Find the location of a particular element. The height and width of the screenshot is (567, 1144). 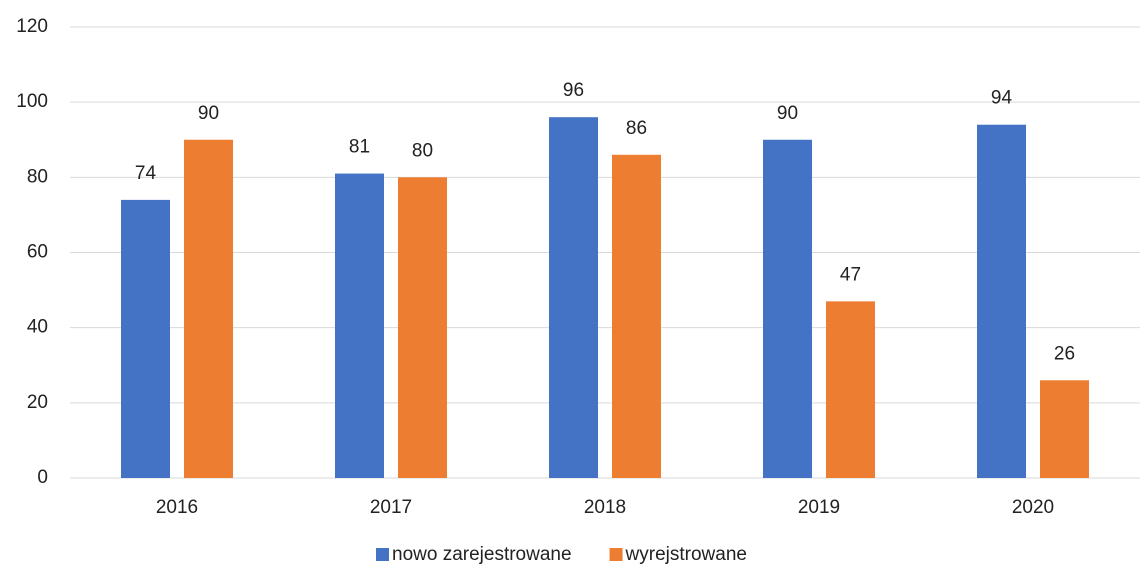

data-label: 26 is located at coordinates (1064, 353).